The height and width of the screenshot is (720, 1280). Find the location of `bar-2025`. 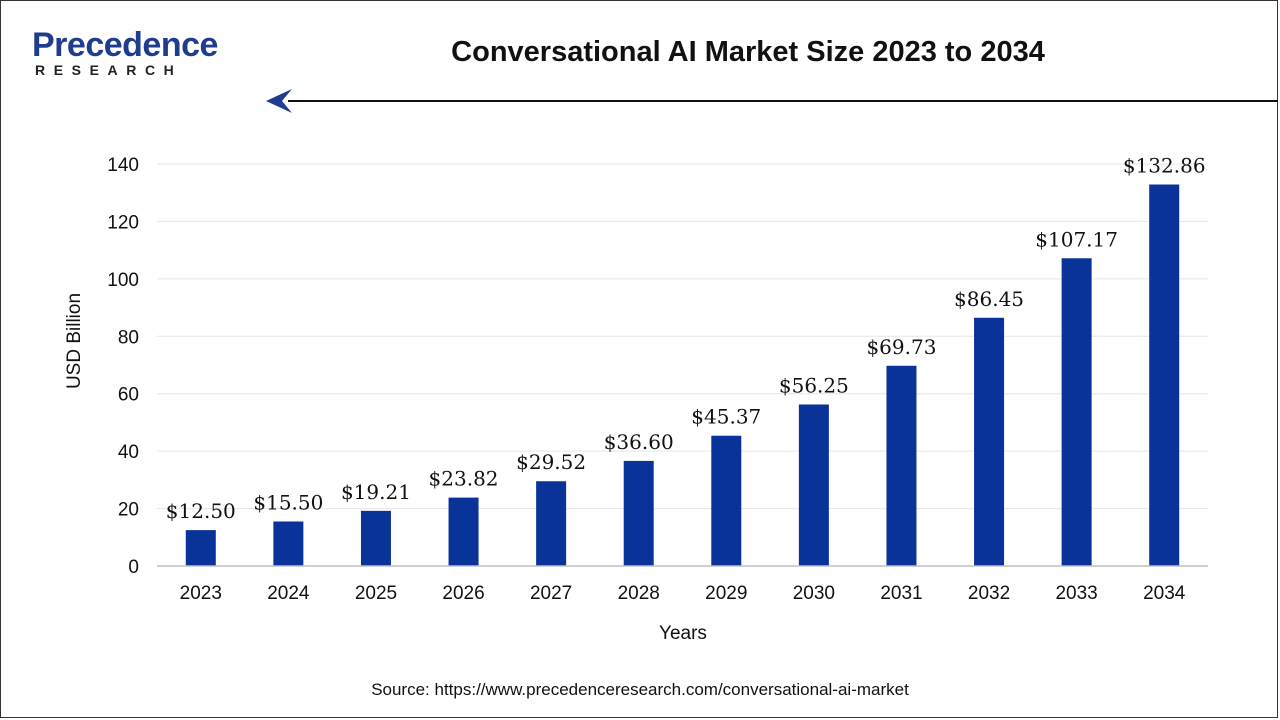

bar-2025 is located at coordinates (375, 538).